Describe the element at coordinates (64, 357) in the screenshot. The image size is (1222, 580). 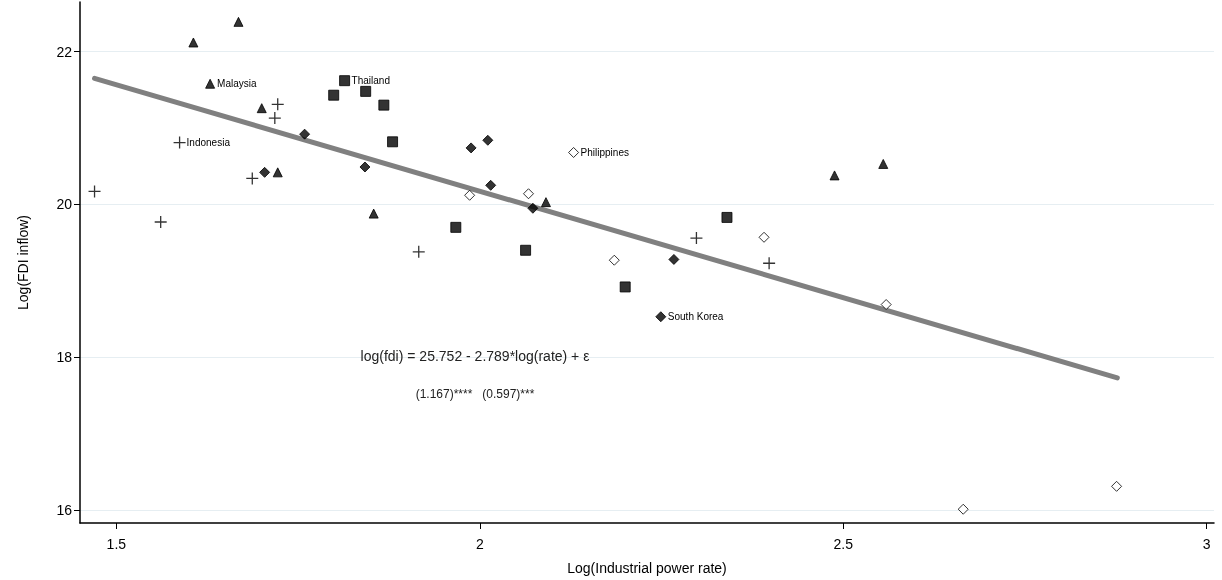
I see `y-tick-label: 18` at that location.